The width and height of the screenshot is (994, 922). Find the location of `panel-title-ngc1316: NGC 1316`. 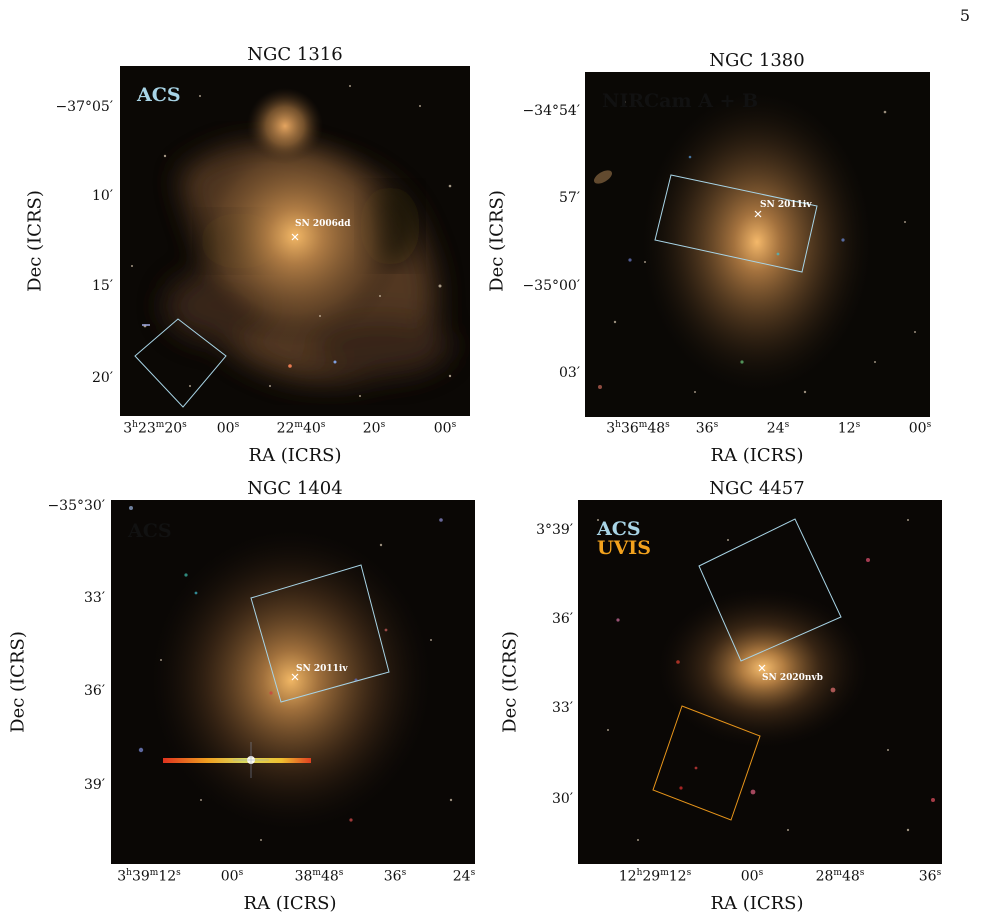

panel-title-ngc1316: NGC 1316 is located at coordinates (295, 54).